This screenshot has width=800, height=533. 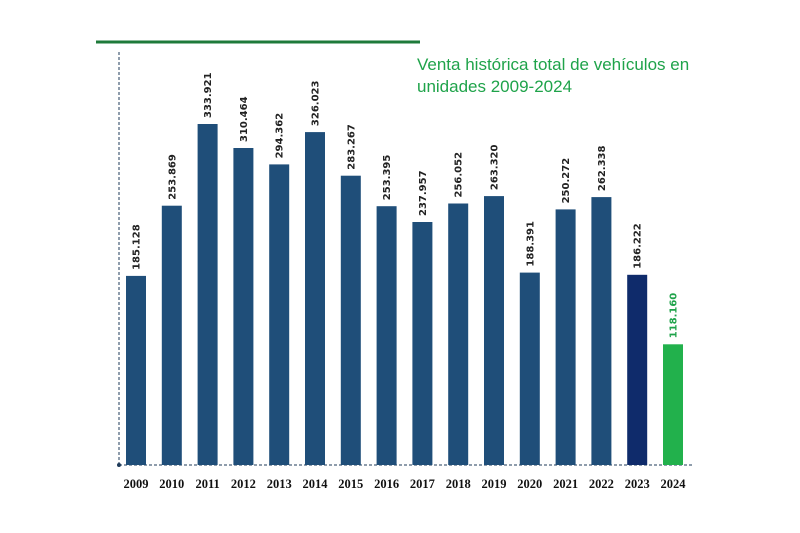 I want to click on value-label-2013: 294.362, so click(x=280, y=136).